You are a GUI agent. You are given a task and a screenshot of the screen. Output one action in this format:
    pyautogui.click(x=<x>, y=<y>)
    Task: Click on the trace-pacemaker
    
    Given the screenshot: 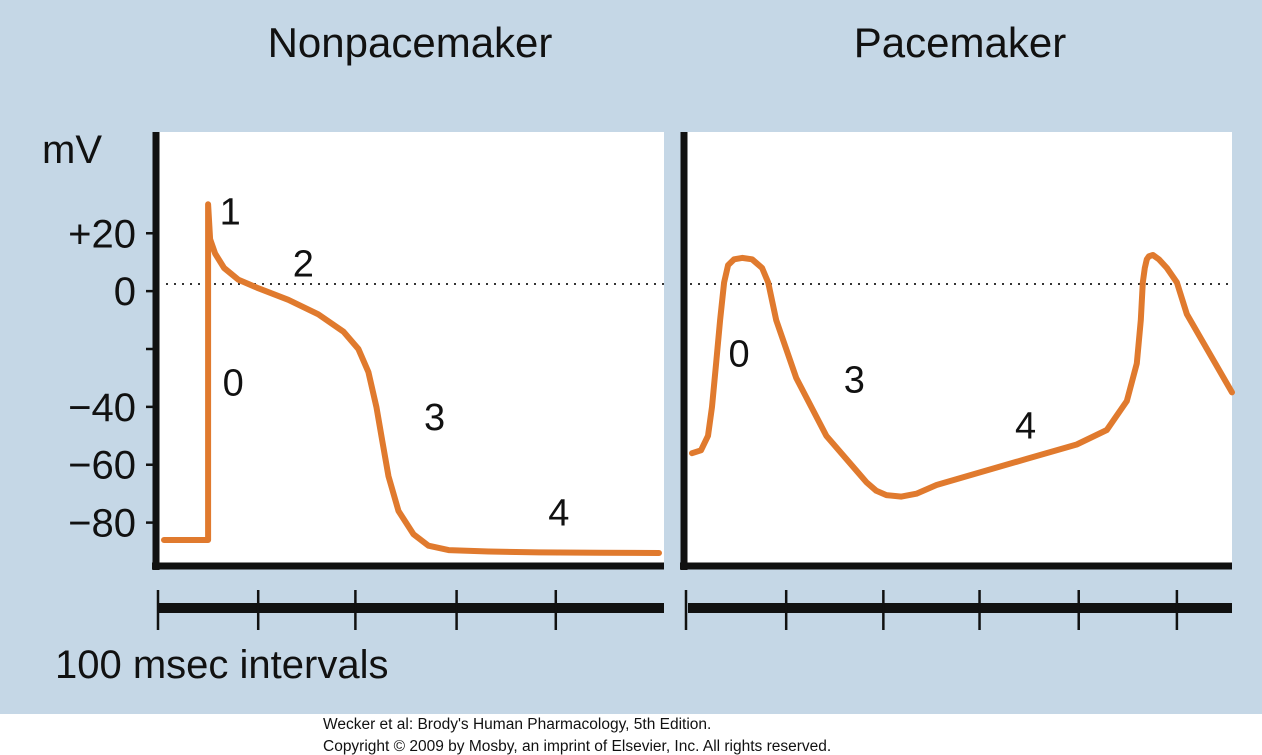 What is the action you would take?
    pyautogui.click(x=962, y=376)
    